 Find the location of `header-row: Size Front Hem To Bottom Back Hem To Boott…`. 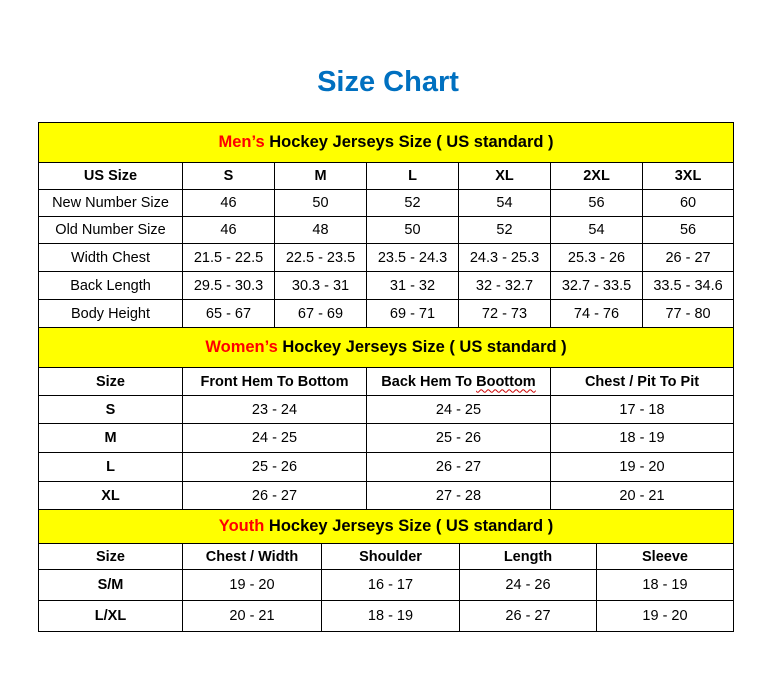

header-row: Size Front Hem To Bottom Back Hem To Boott… is located at coordinates (386, 381).